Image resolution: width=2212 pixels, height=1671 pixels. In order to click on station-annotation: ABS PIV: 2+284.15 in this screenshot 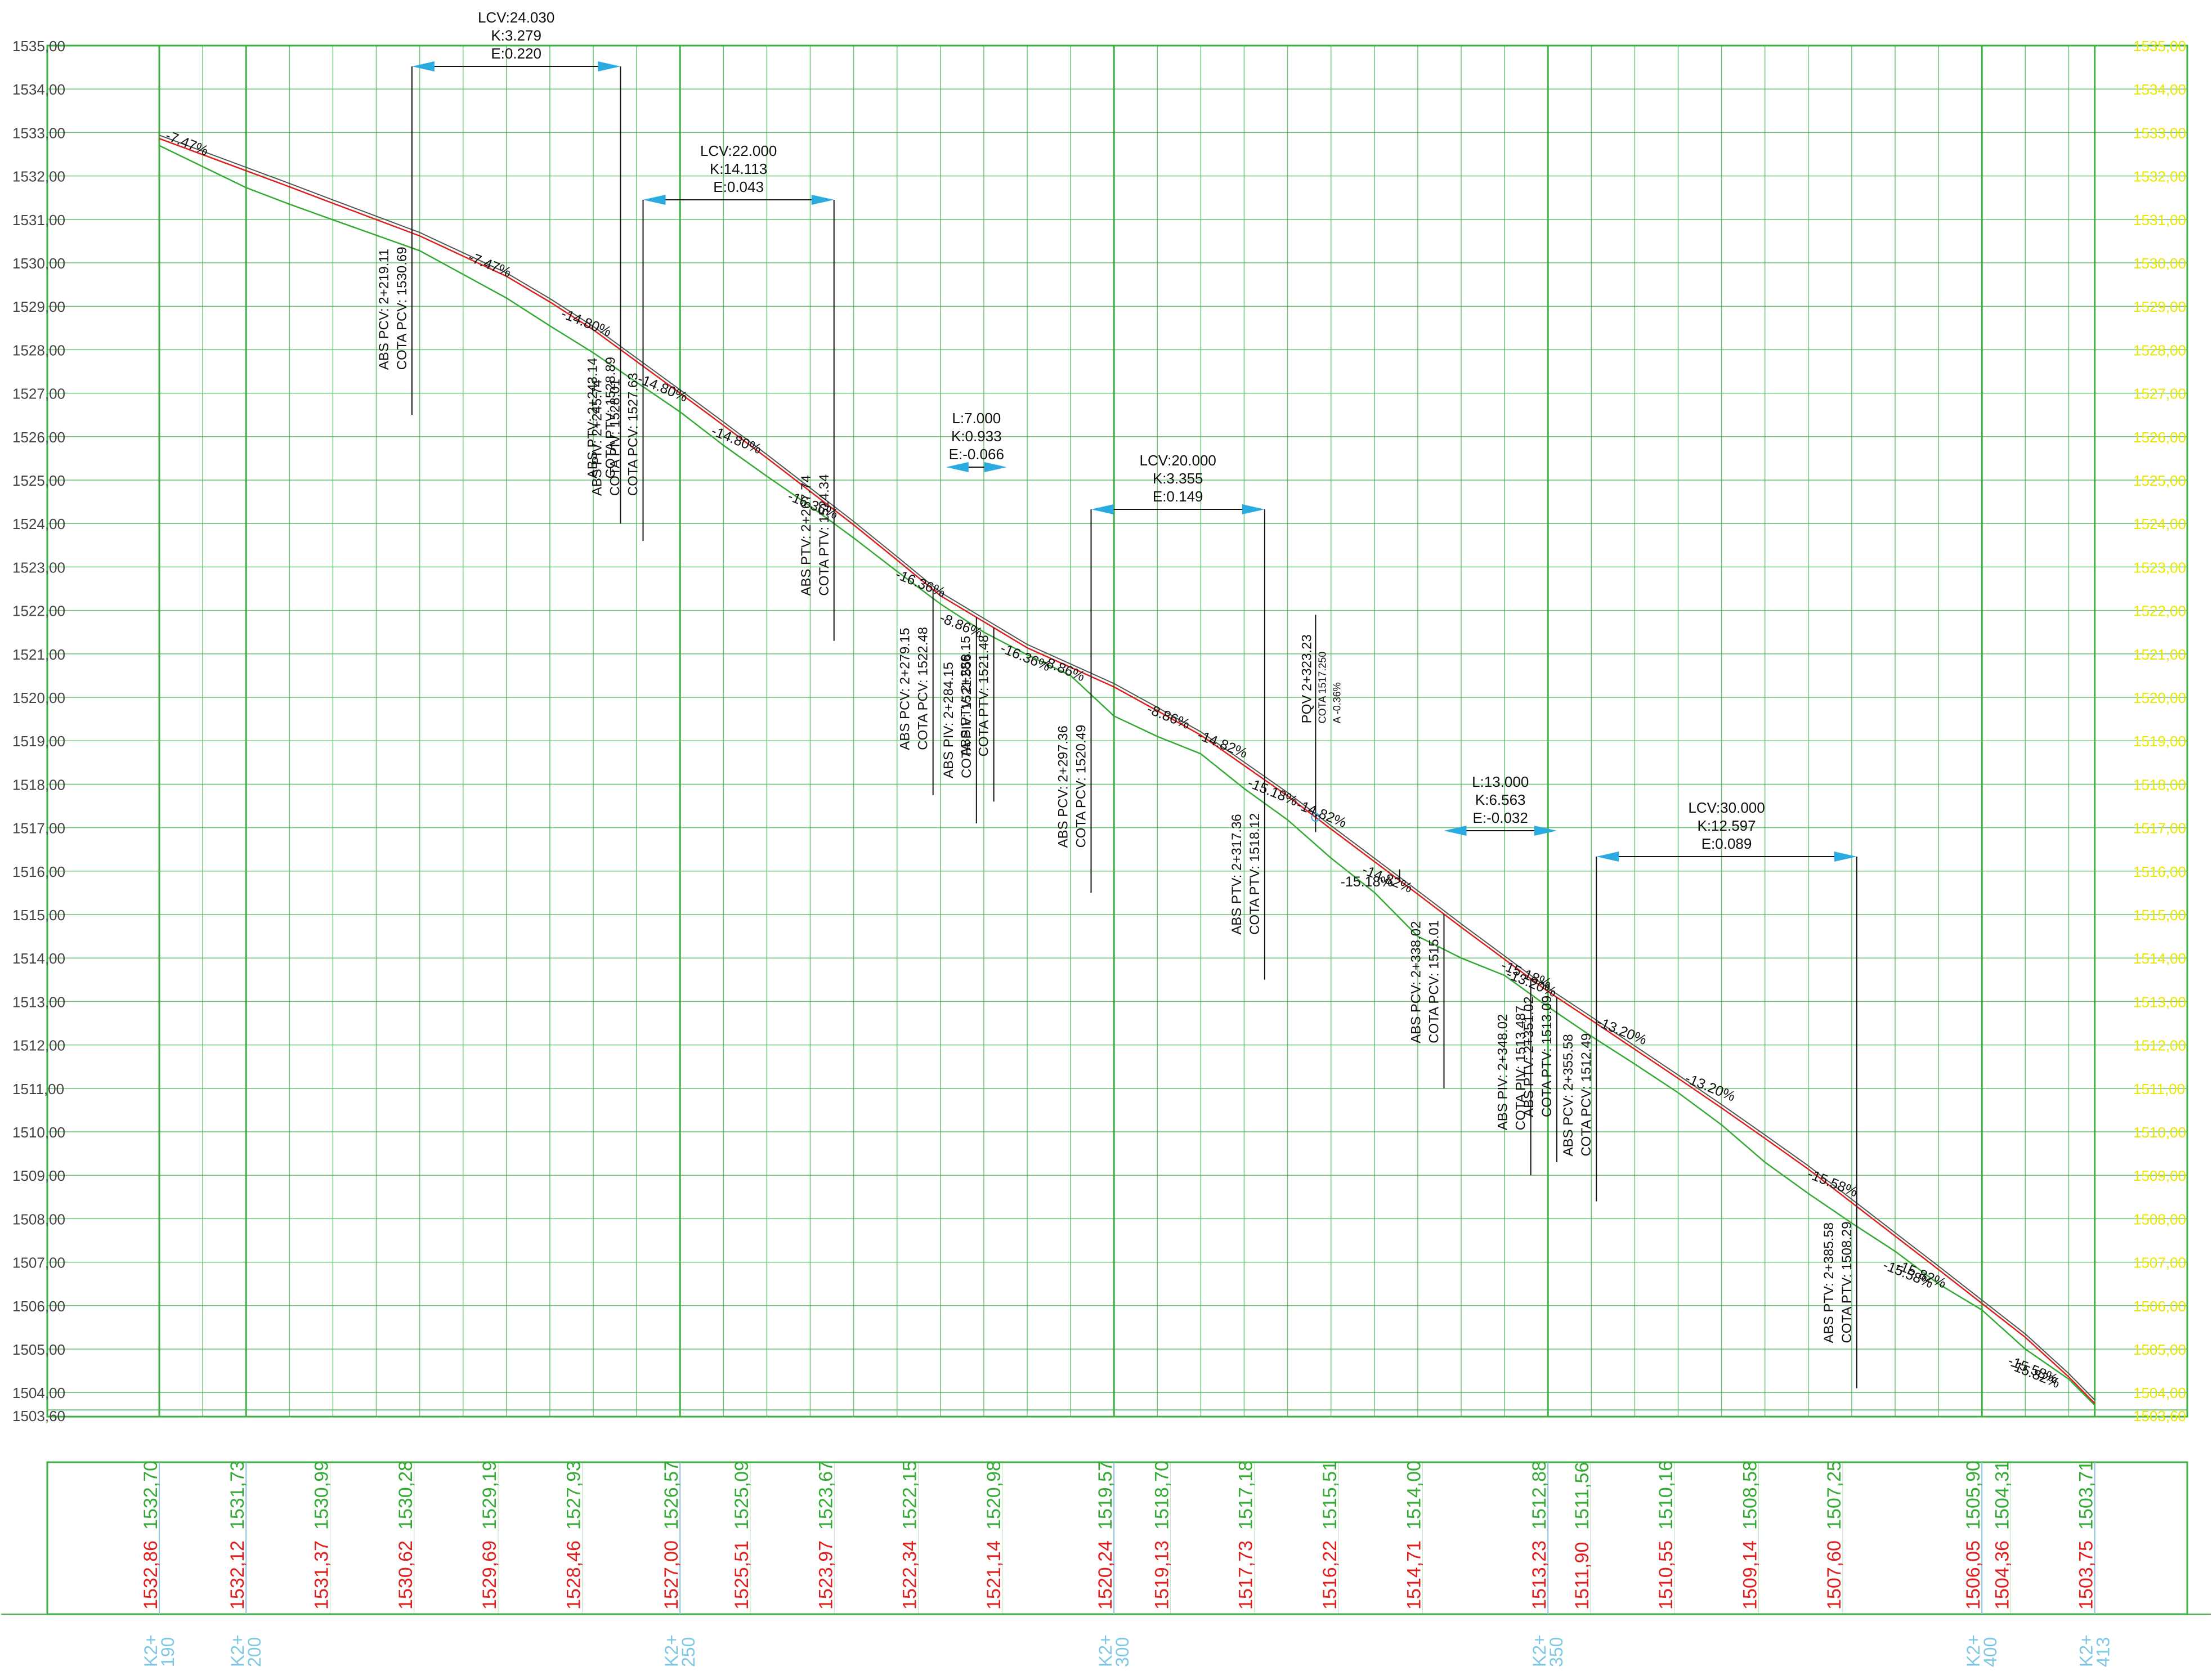, I will do `click(949, 720)`.